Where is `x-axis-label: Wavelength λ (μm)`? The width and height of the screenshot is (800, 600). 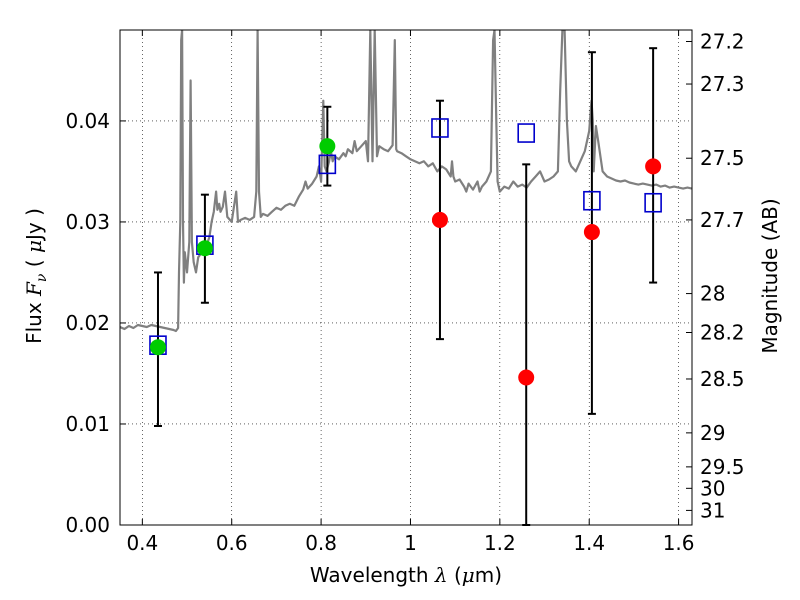 x-axis-label: Wavelength λ (μm) is located at coordinates (406, 575).